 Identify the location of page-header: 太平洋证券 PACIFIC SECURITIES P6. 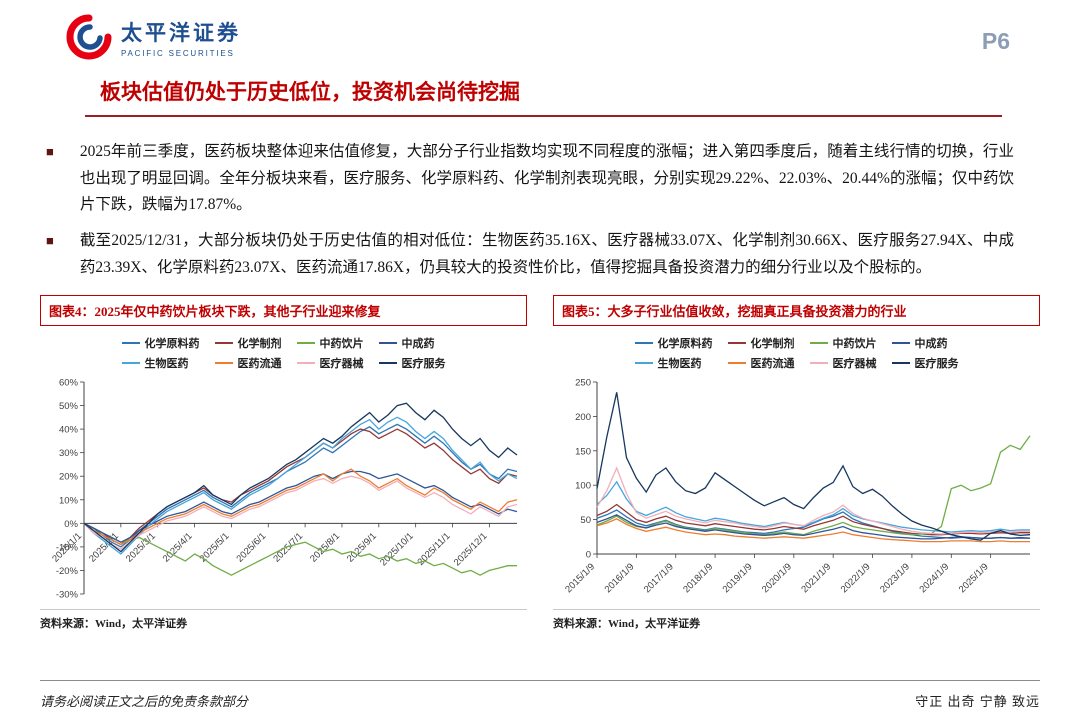
(540, 30).